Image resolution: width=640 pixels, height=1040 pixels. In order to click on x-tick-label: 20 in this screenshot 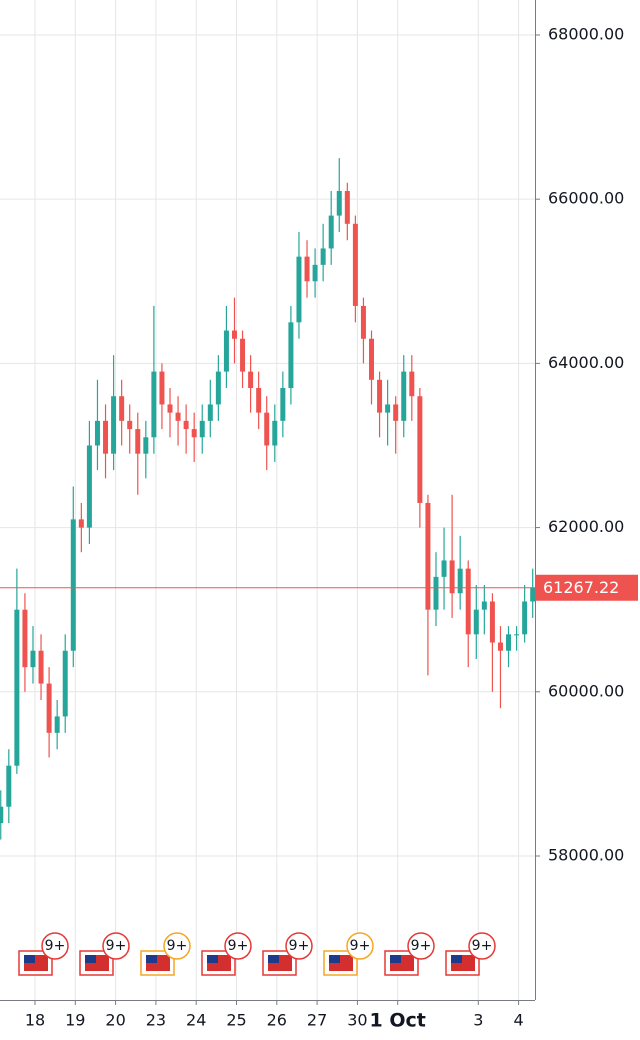, I will do `click(115, 1020)`.